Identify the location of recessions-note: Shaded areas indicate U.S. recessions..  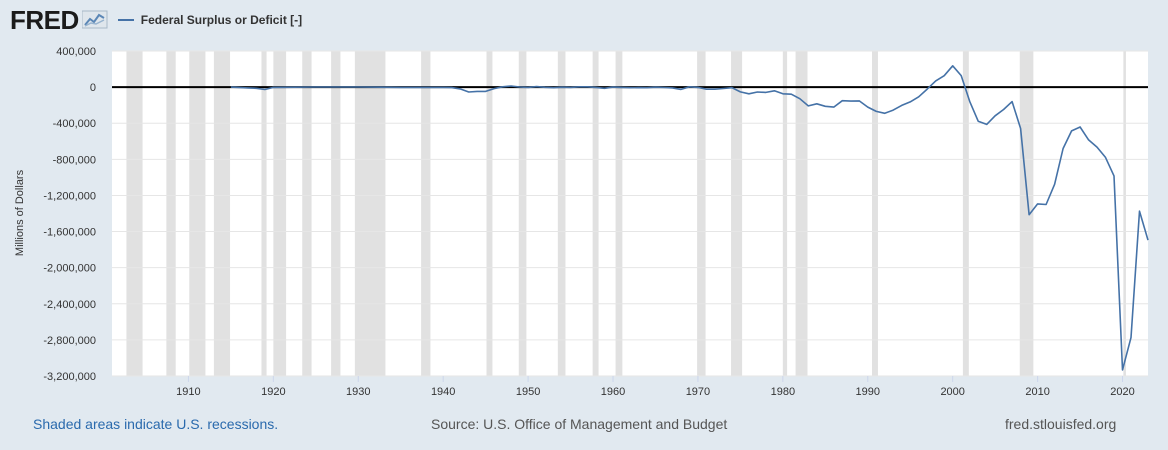
(156, 424).